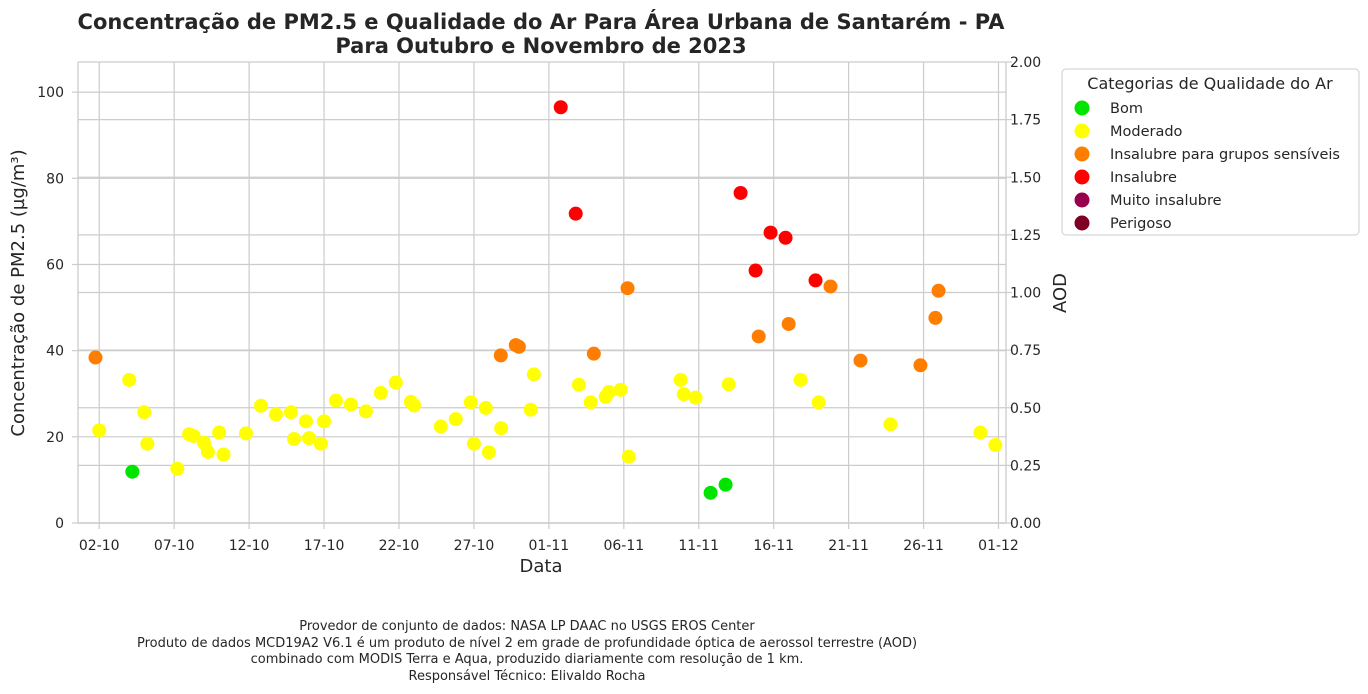  What do you see at coordinates (324, 546) in the screenshot?
I see `x-tick-label: 17-10` at bounding box center [324, 546].